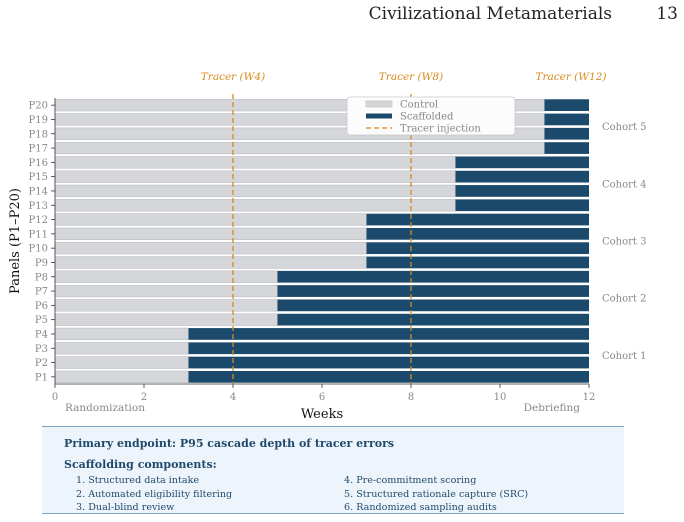 Image resolution: width=684 pixels, height=522 pixels. Describe the element at coordinates (38, 234) in the screenshot. I see `y-tick-label: P11` at that location.